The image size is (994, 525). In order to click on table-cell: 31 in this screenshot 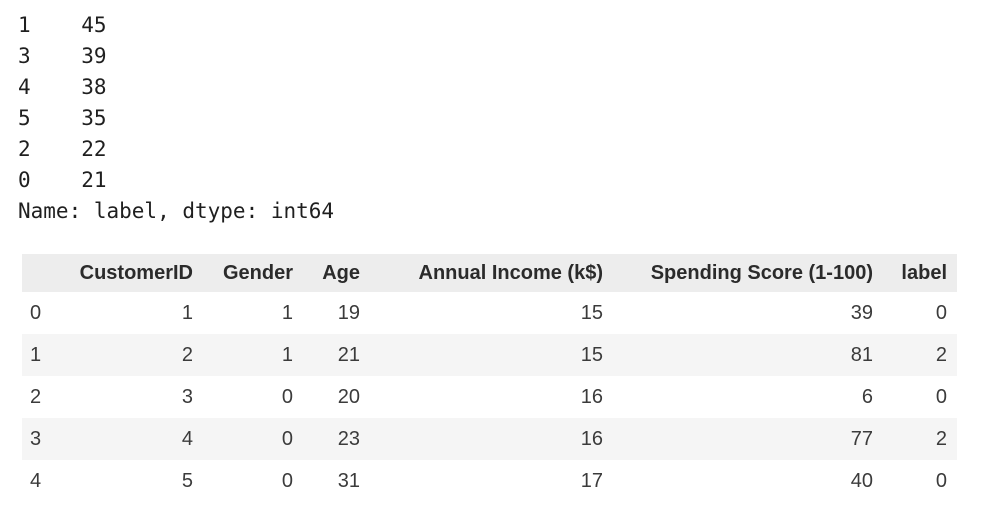, I will do `click(348, 480)`.